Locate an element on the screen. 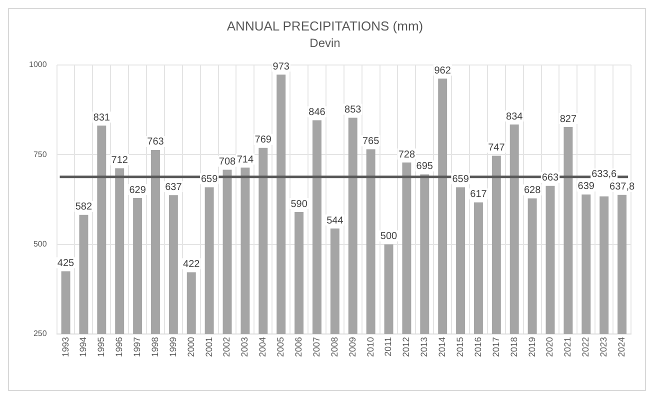 The image size is (656, 401). data-label: 617 is located at coordinates (479, 194).